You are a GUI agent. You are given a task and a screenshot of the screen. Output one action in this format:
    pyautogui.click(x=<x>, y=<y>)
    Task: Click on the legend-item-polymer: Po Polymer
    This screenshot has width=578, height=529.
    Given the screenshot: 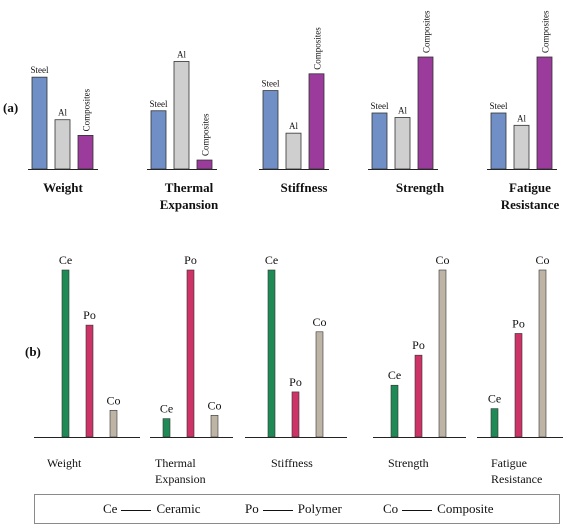 What is the action you would take?
    pyautogui.click(x=293, y=509)
    